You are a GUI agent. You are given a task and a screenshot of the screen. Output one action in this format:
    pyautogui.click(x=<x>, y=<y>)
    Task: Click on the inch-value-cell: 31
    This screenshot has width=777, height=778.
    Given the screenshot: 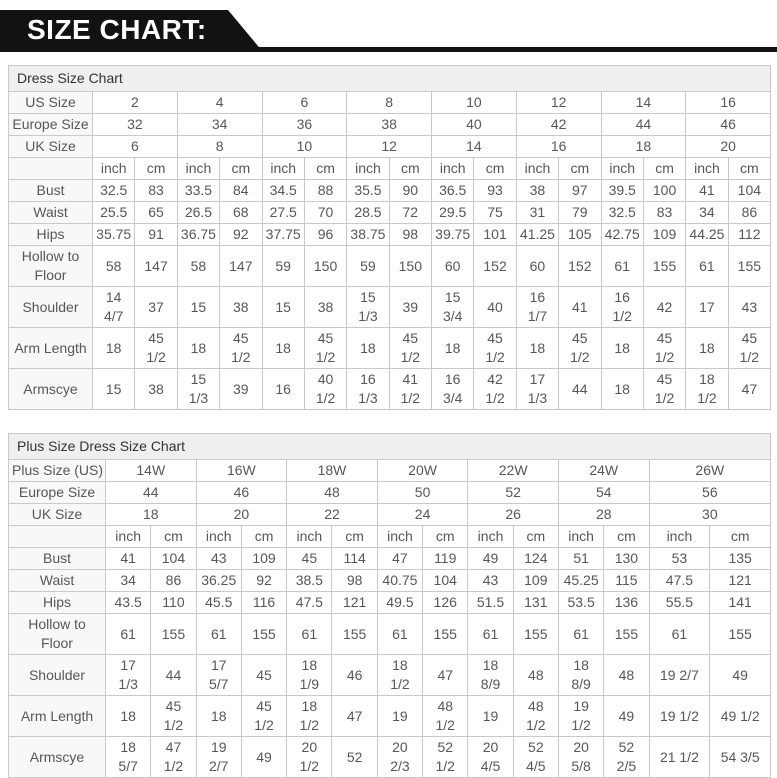 What is the action you would take?
    pyautogui.click(x=537, y=212)
    